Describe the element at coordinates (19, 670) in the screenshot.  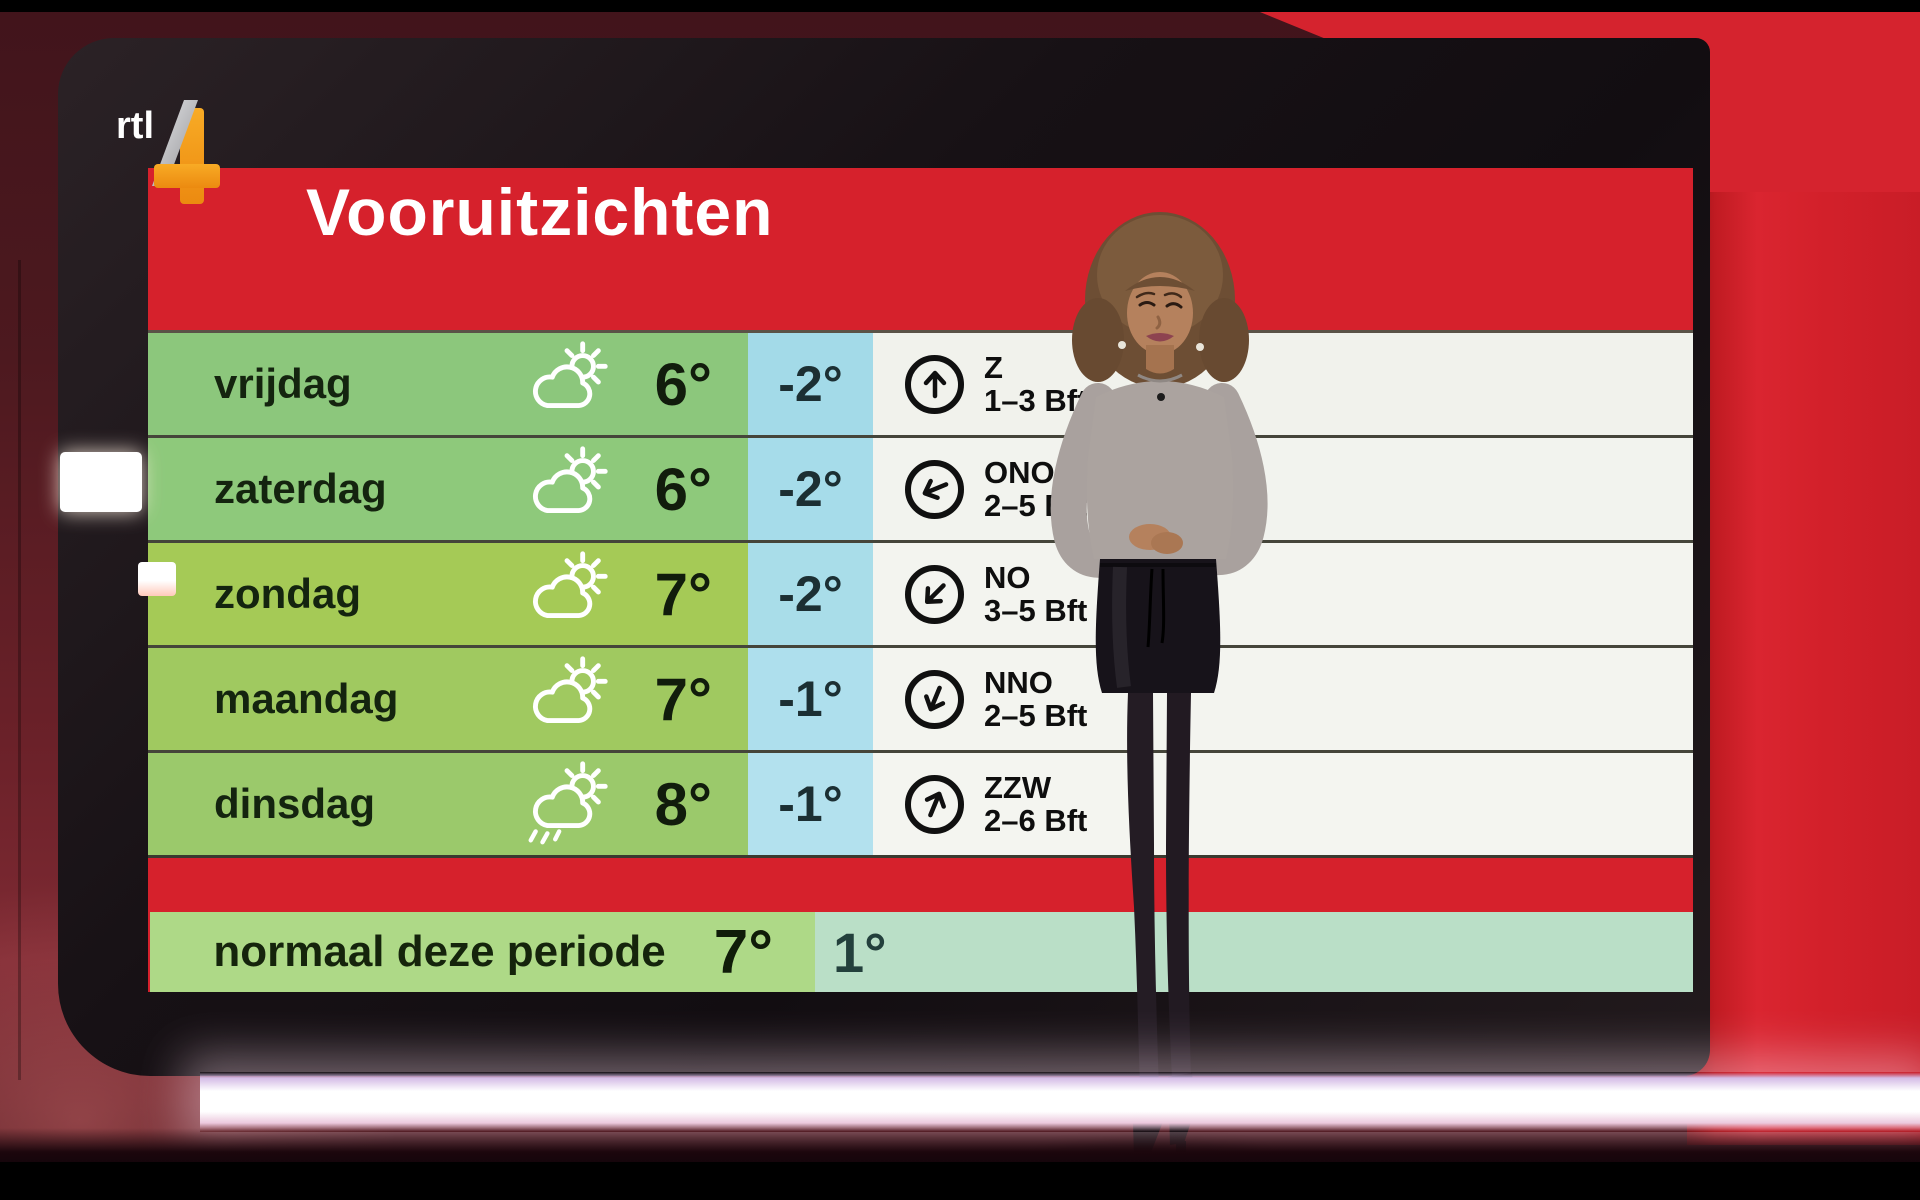
I see `wall-seam` at that location.